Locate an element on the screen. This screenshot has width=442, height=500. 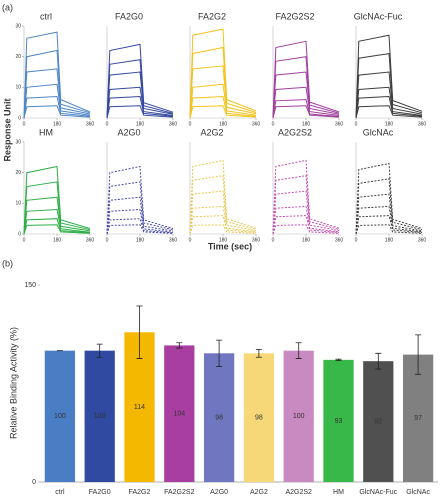
panel-title: FA2G2 is located at coordinates (212, 16).